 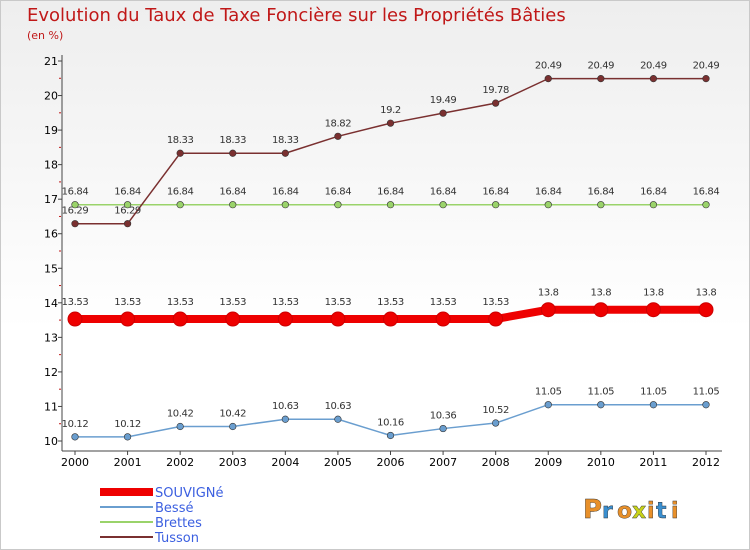 What do you see at coordinates (51, 372) in the screenshot?
I see `y-tick-label: 12` at bounding box center [51, 372].